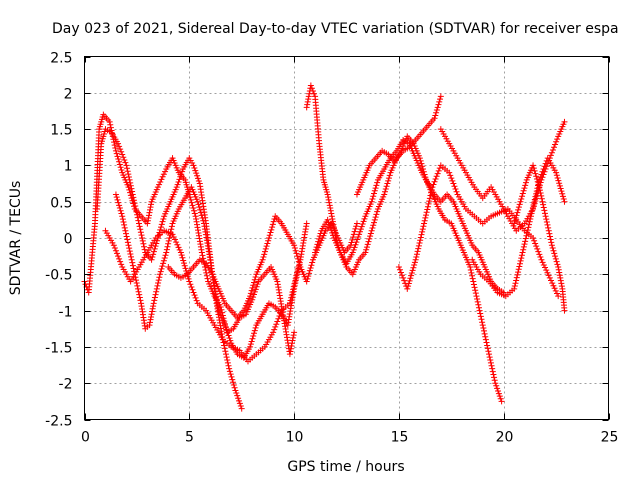 The height and width of the screenshot is (480, 640). I want to click on y-tick-label: 2.5, so click(61, 59).